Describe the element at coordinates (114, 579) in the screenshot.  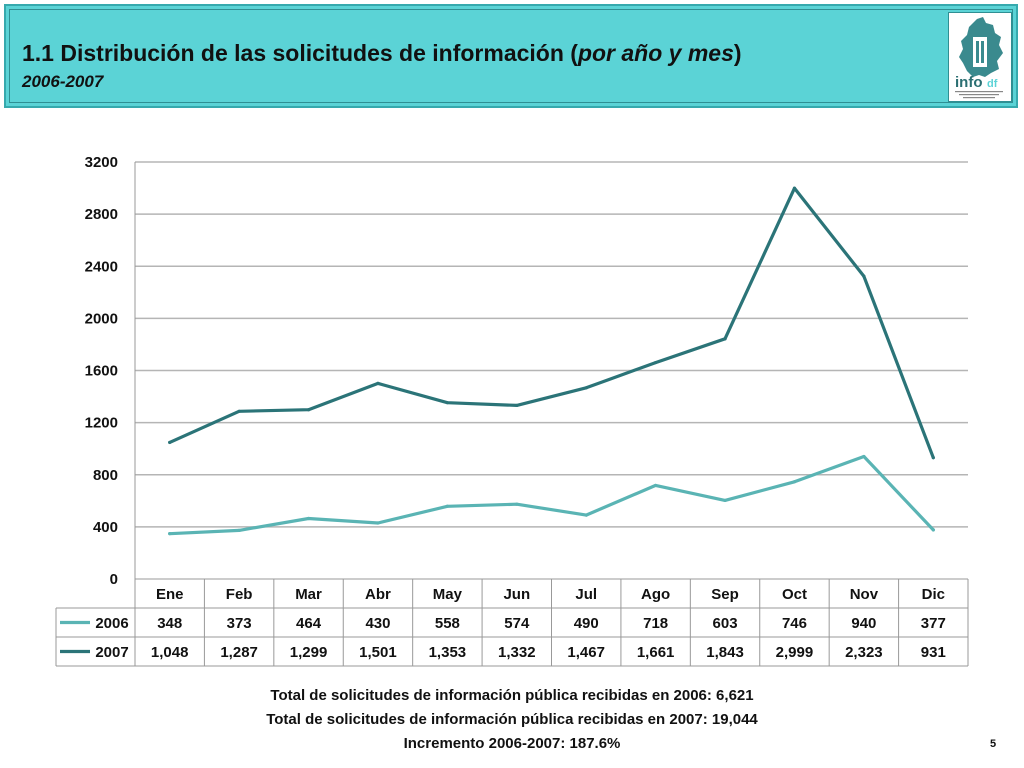
I see `y-tick-label: 0` at that location.